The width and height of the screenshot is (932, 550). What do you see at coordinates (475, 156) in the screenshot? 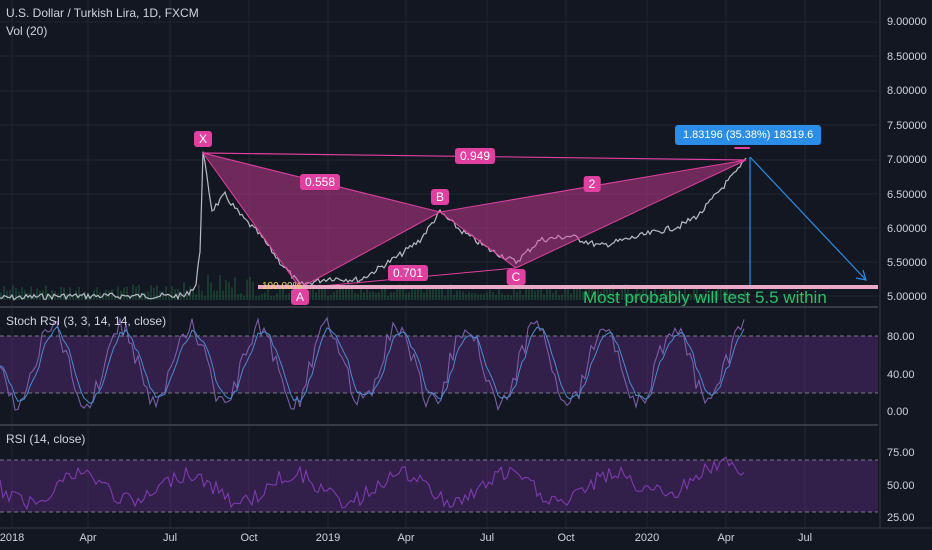
I see `ratio-xd: 0.949` at bounding box center [475, 156].